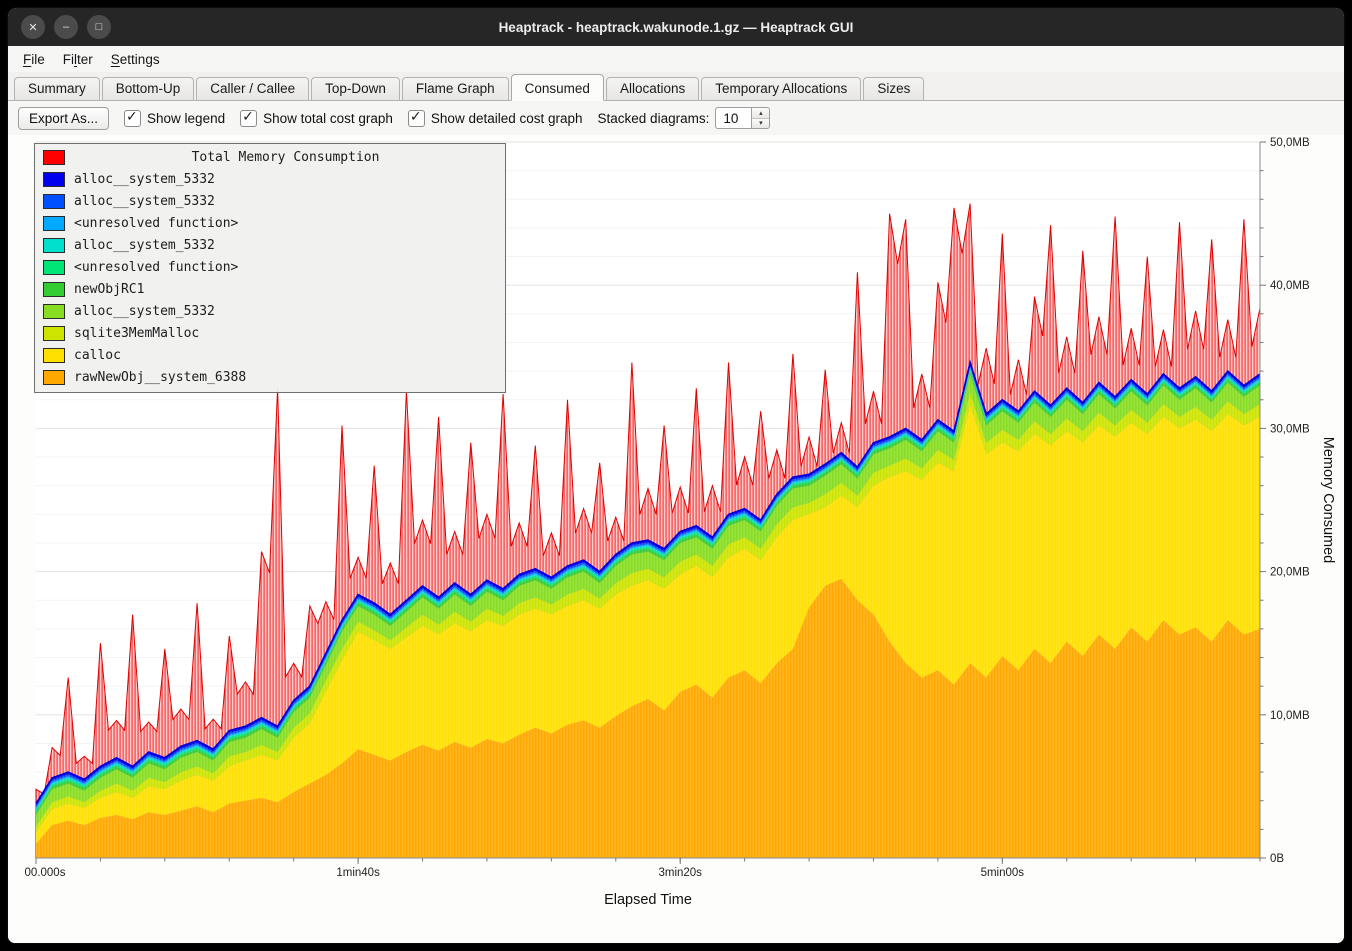 Image resolution: width=1352 pixels, height=951 pixels. What do you see at coordinates (45, 873) in the screenshot?
I see `svg-text: 00.000s` at bounding box center [45, 873].